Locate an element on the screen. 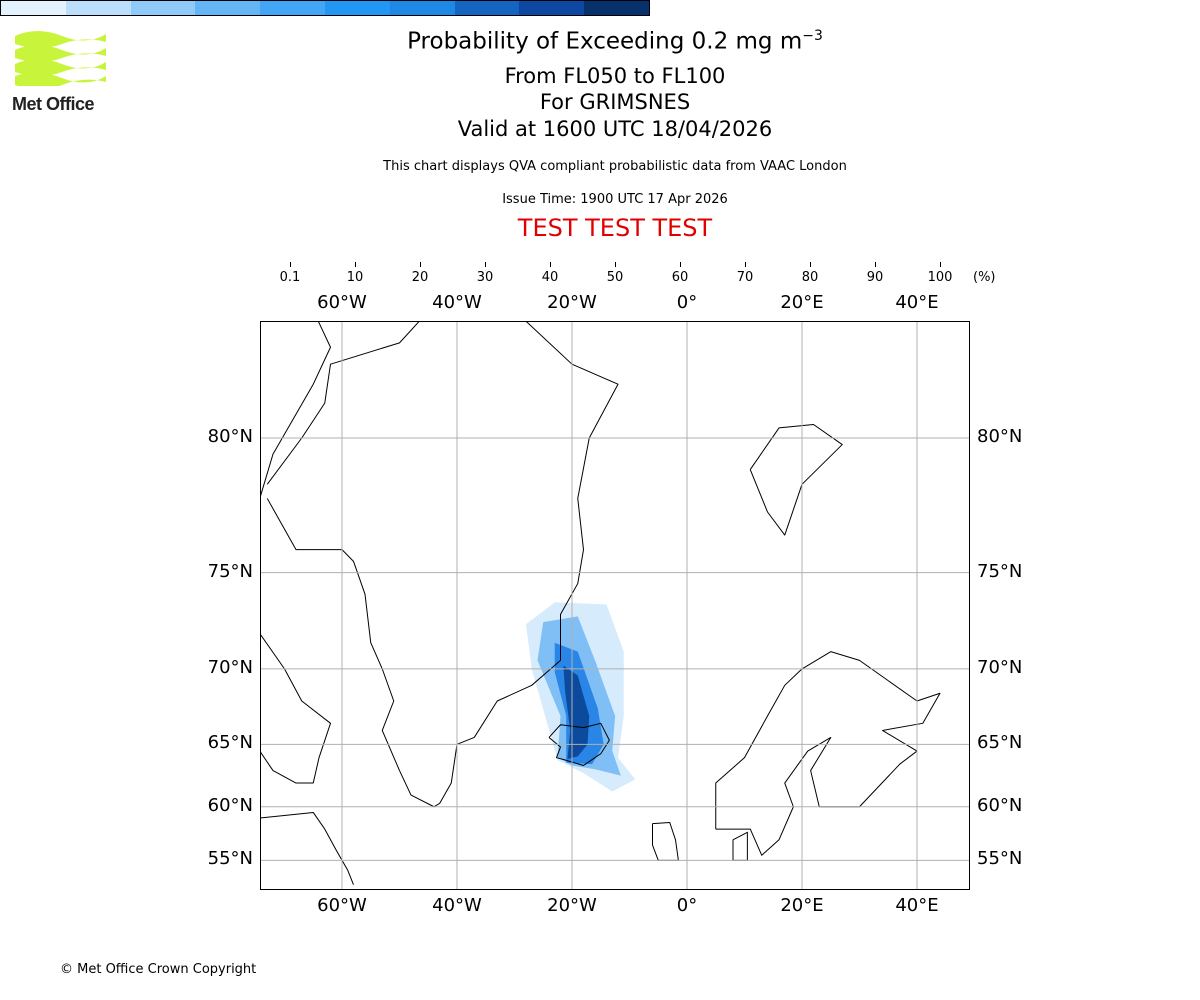 This screenshot has width=1200, height=1000. colorbar-tick-label: 100 is located at coordinates (940, 277).